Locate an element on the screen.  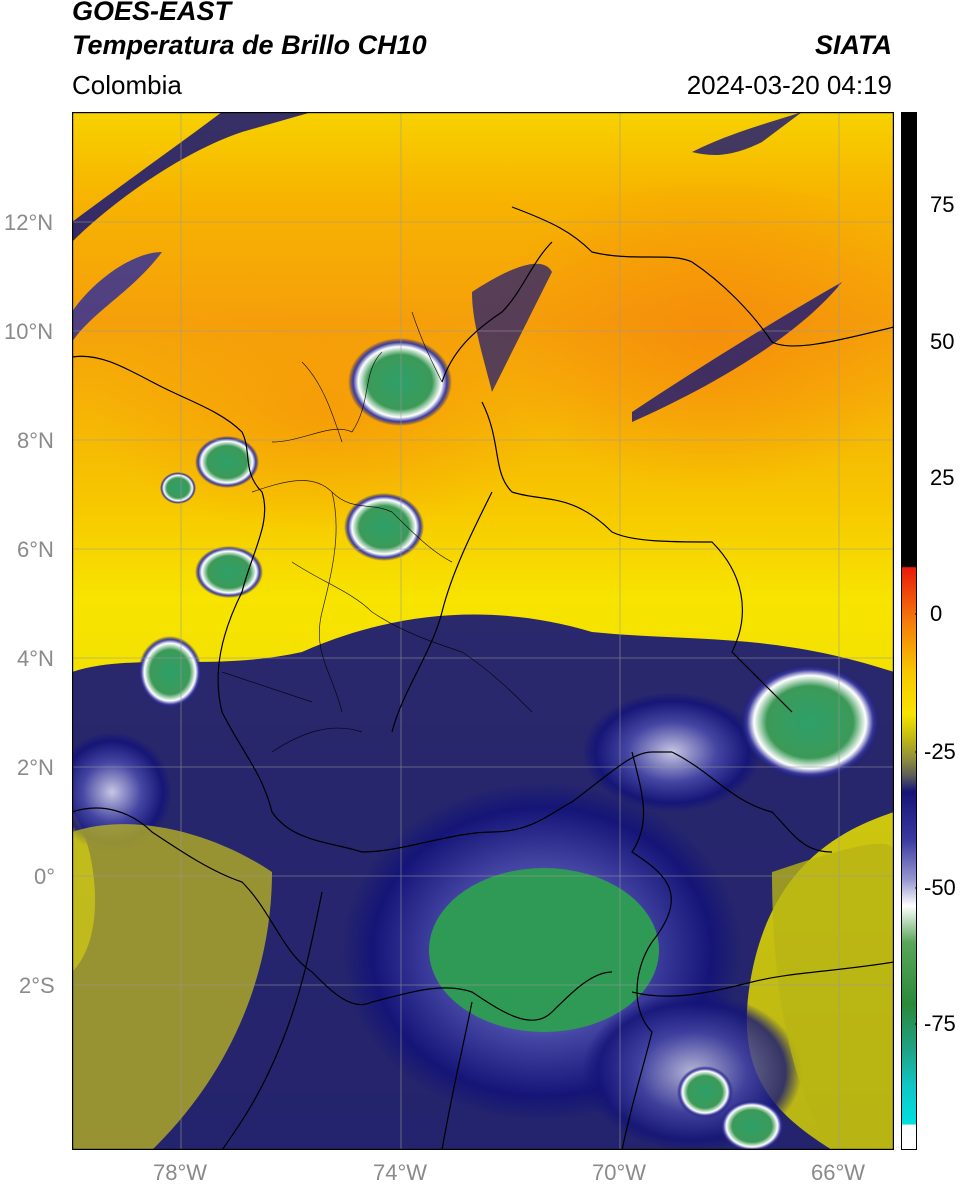
lat-tick-2s: 2°S is located at coordinates (37, 985).